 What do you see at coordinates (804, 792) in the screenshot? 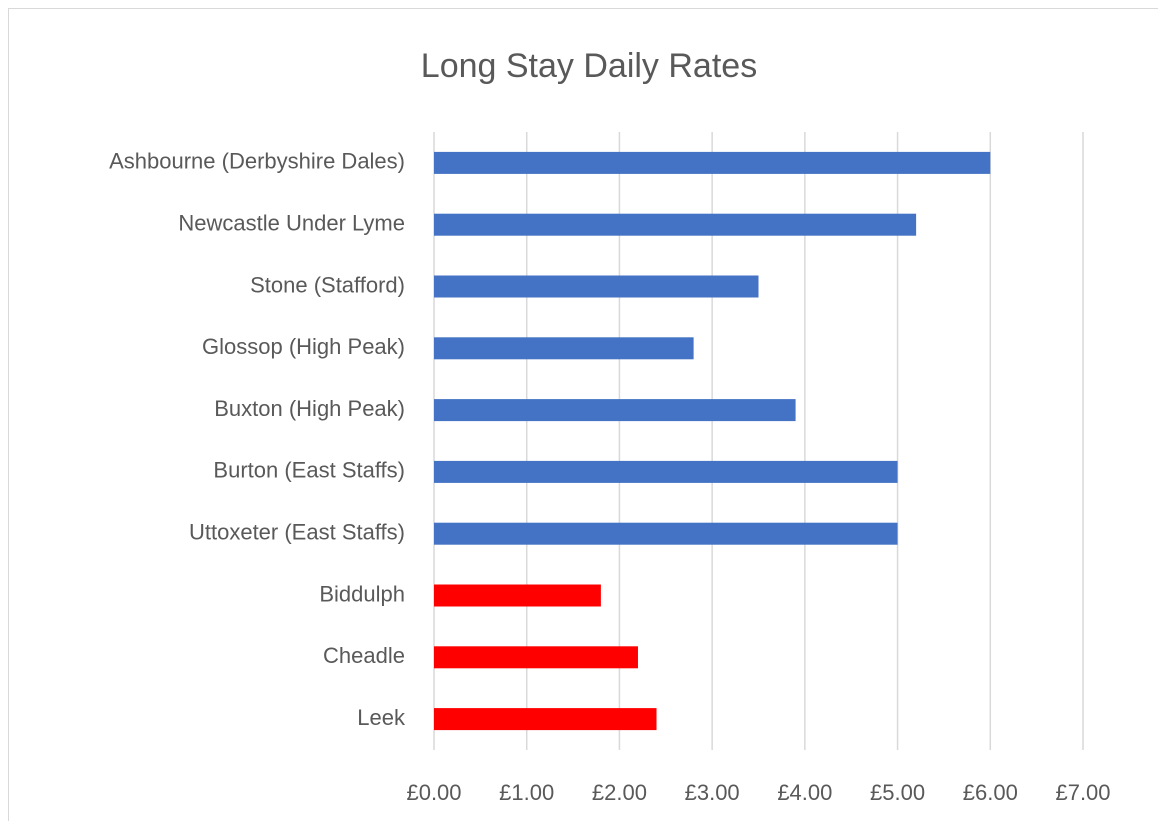
I see `x-tick-label: £4.00` at bounding box center [804, 792].